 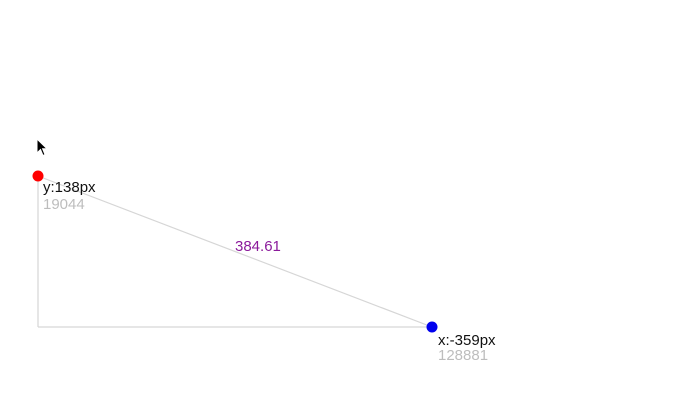 I want to click on red-point-squared-value: 19044, so click(x=64, y=204).